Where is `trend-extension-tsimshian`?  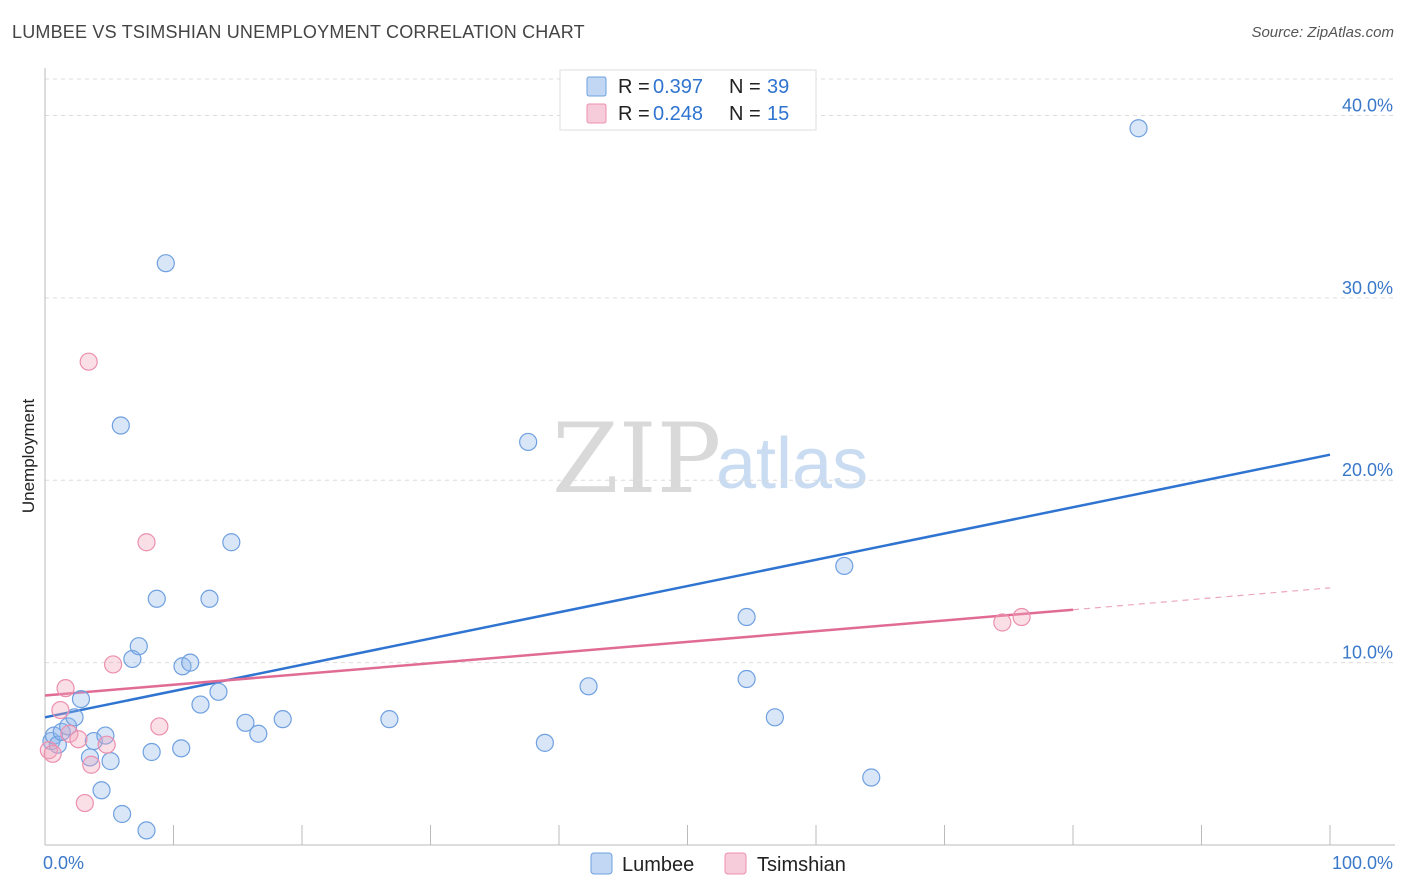 trend-extension-tsimshian is located at coordinates (1201, 599).